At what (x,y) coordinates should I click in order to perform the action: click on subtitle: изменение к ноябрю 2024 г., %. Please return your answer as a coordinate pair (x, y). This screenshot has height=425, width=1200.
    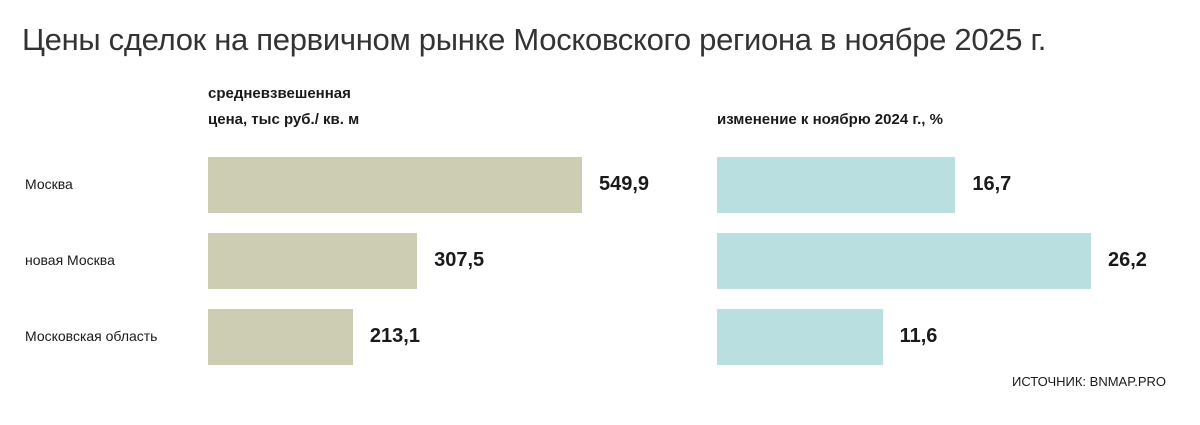
    Looking at the image, I should click on (830, 119).